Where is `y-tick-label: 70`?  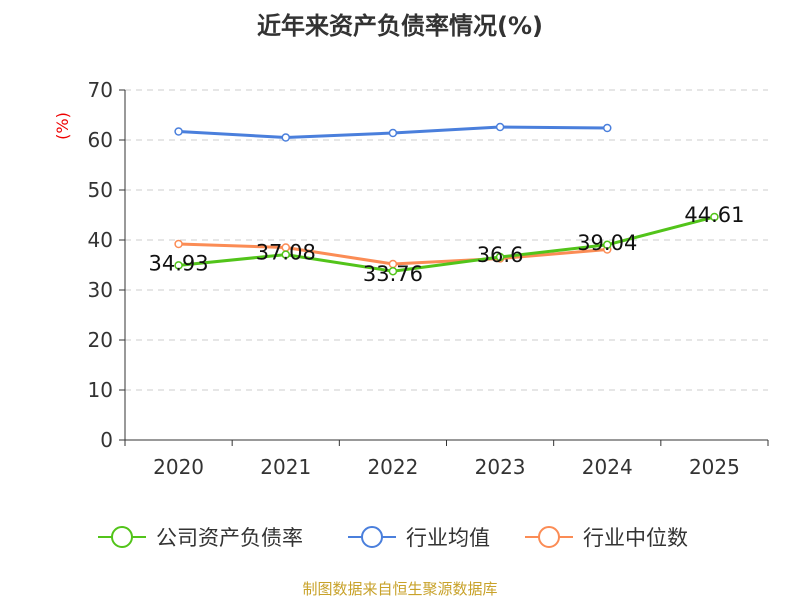
y-tick-label: 70 is located at coordinates (100, 90).